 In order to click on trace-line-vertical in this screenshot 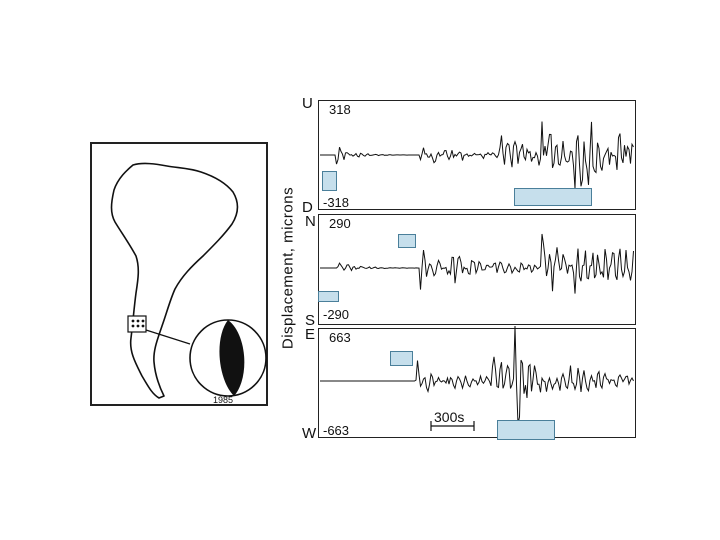, I will do `click(477, 155)`.